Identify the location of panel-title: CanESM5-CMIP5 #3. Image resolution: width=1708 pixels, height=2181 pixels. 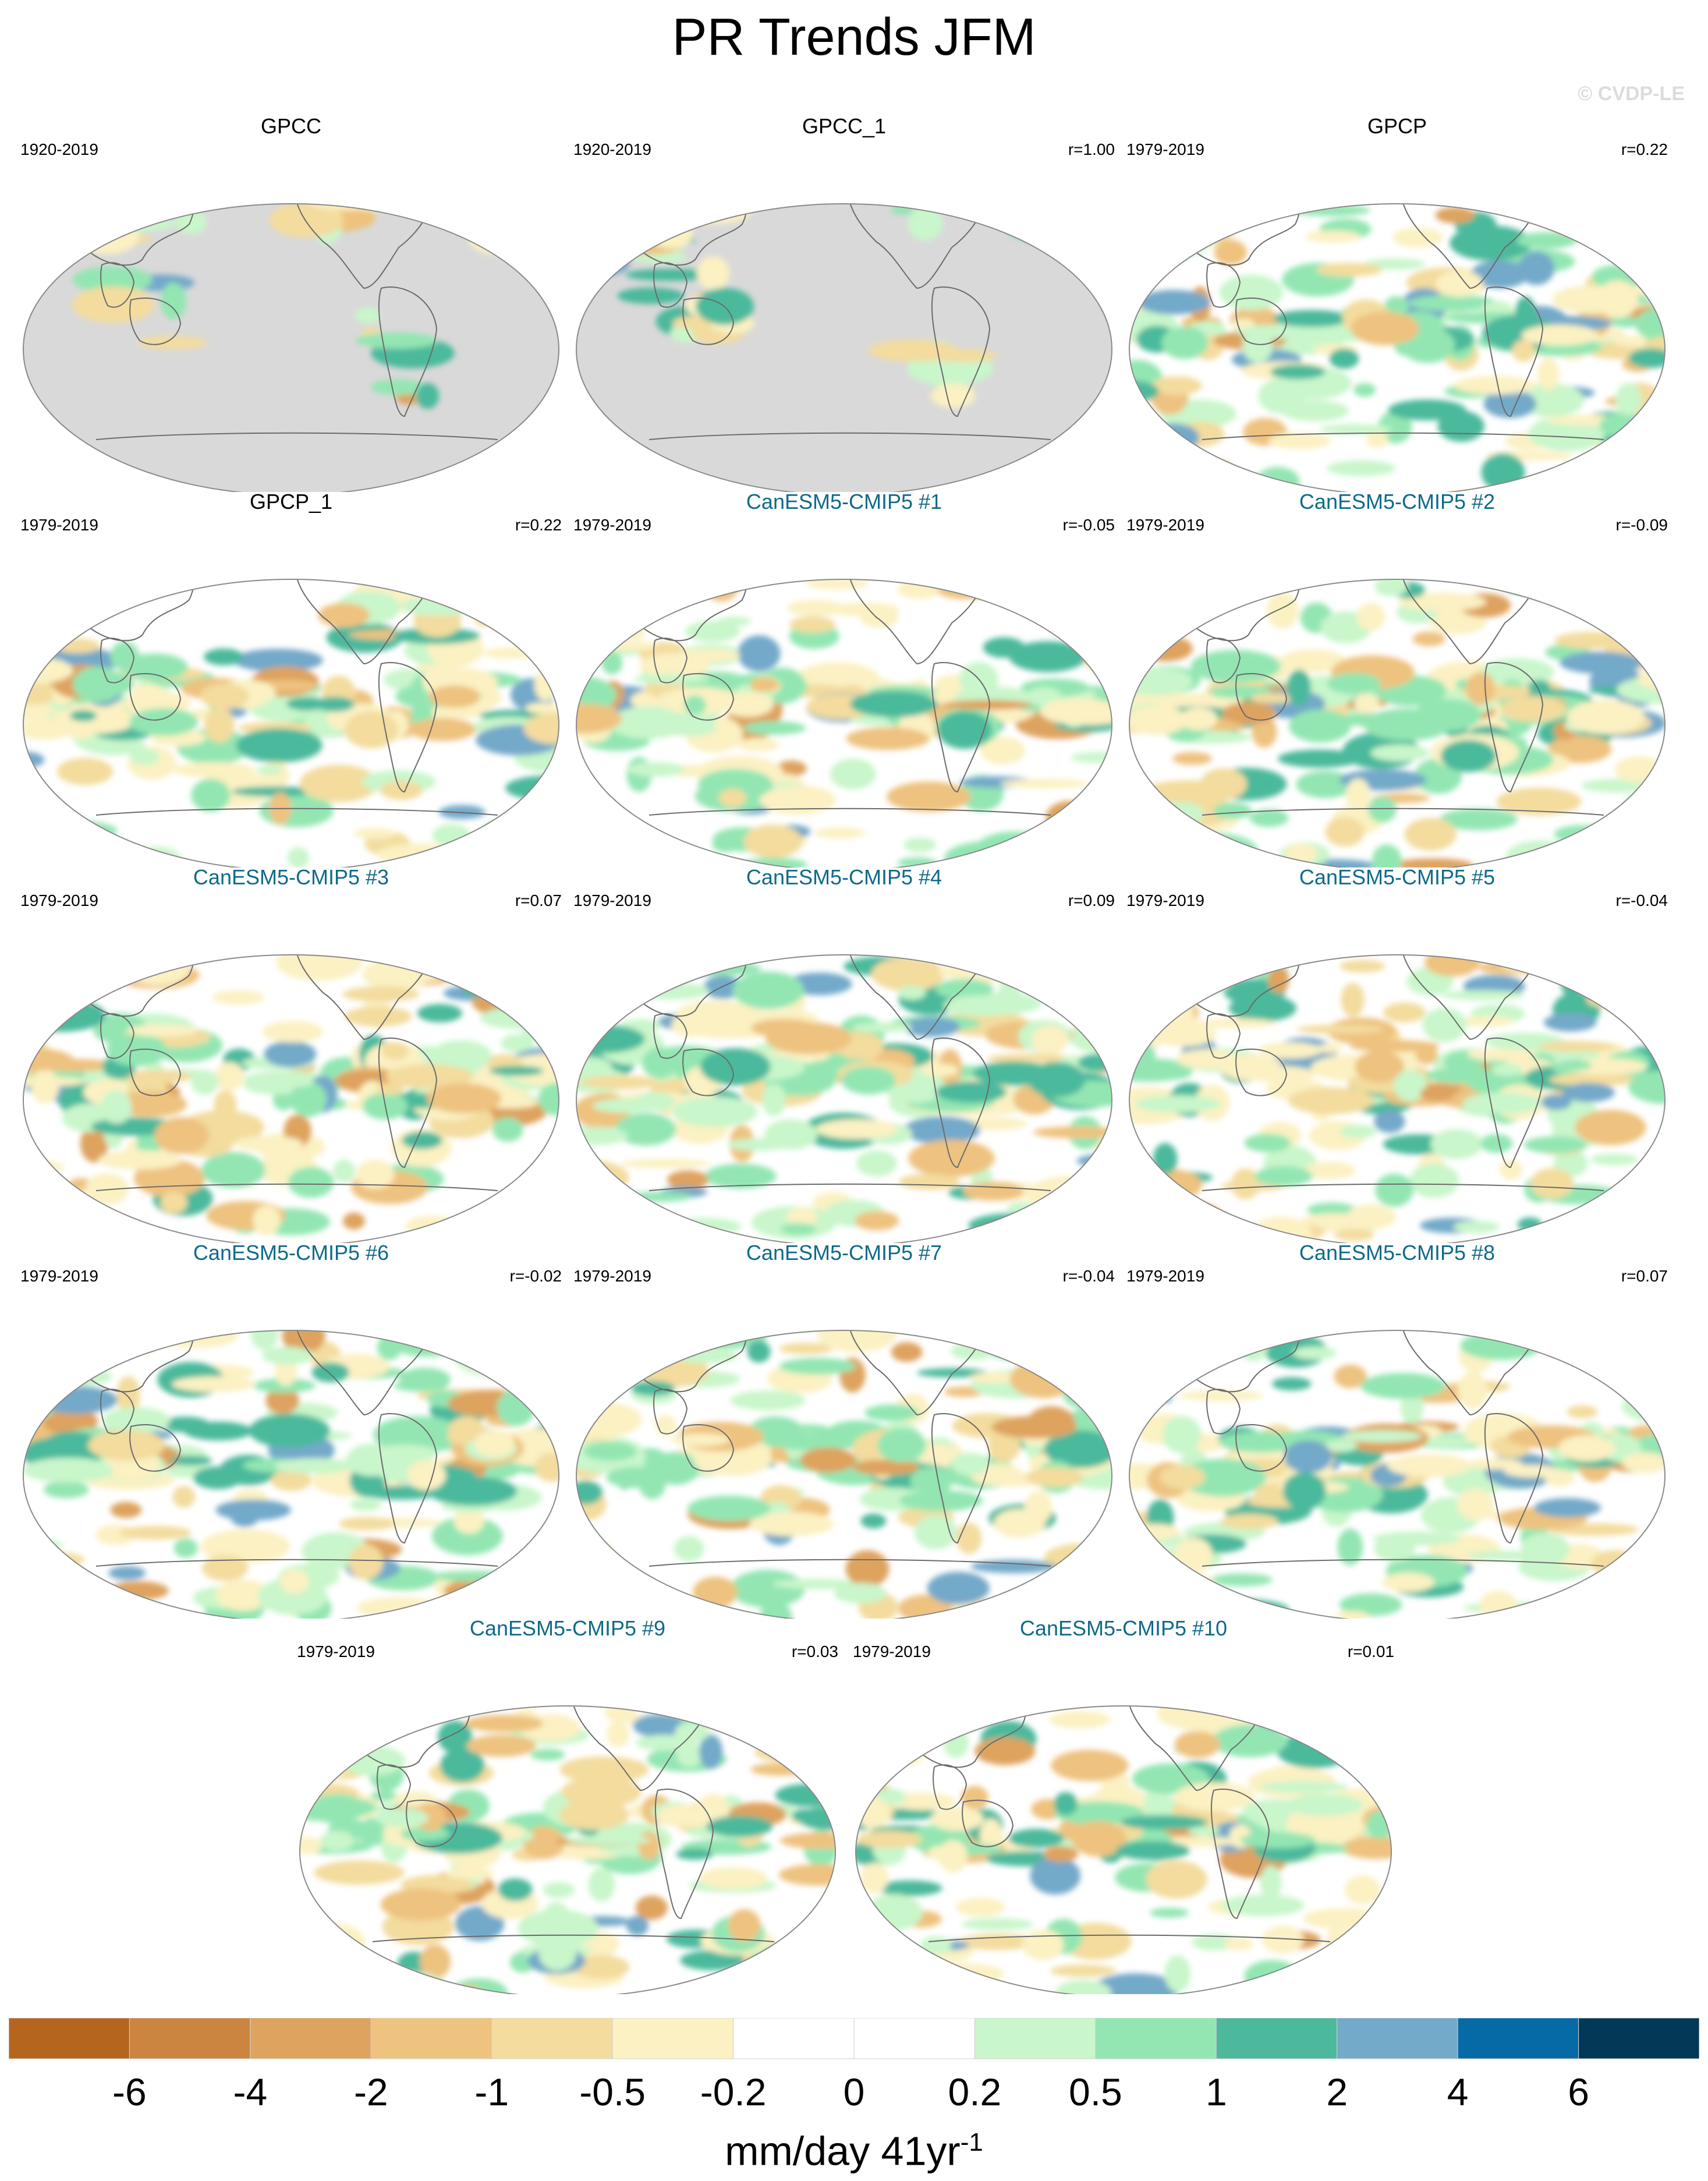
(291, 877).